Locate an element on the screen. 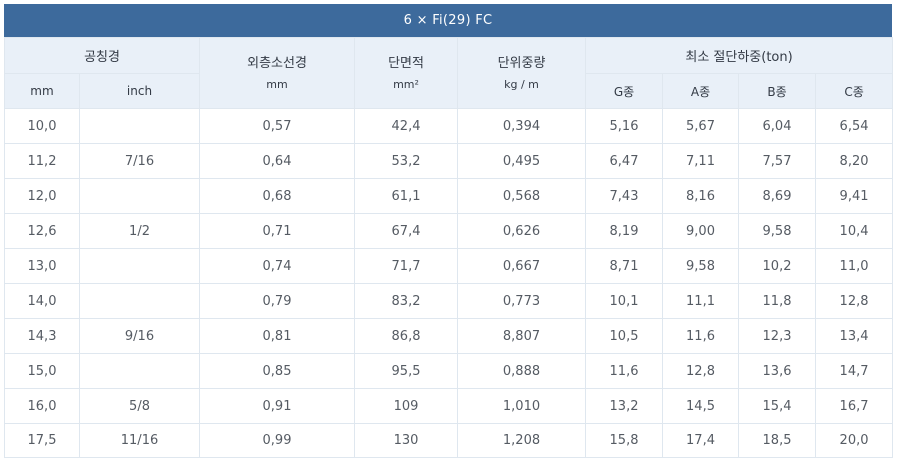 The image size is (897, 467). cell-unit-weight: 0,568 is located at coordinates (522, 196).